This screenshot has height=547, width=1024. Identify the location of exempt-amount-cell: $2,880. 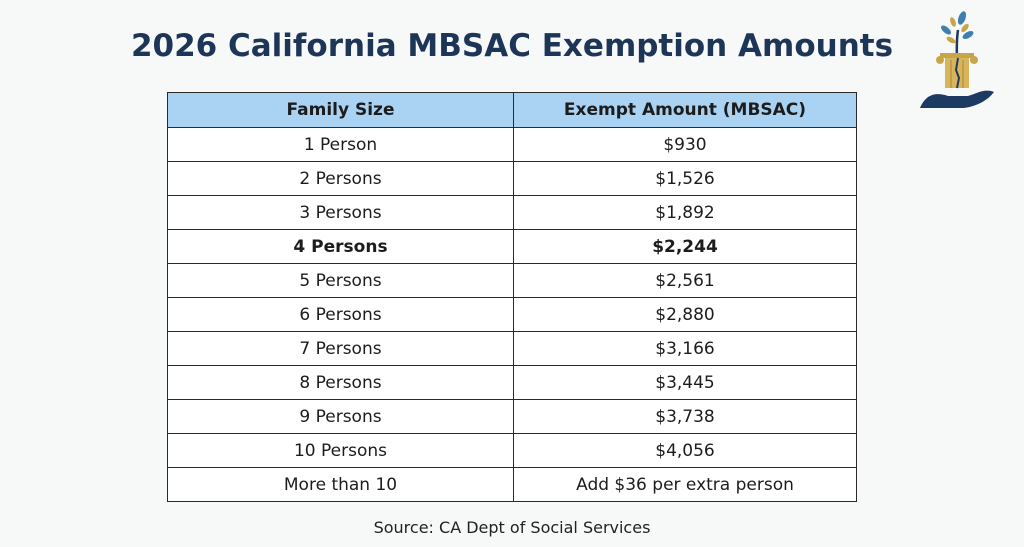
(685, 314).